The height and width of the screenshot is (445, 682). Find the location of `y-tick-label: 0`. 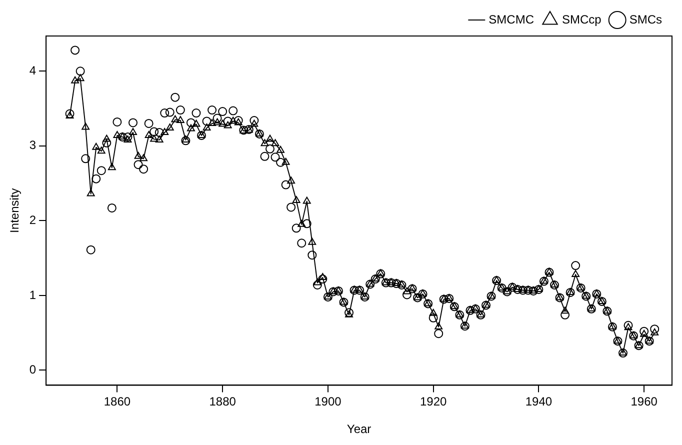

y-tick-label: 0 is located at coordinates (32, 369).